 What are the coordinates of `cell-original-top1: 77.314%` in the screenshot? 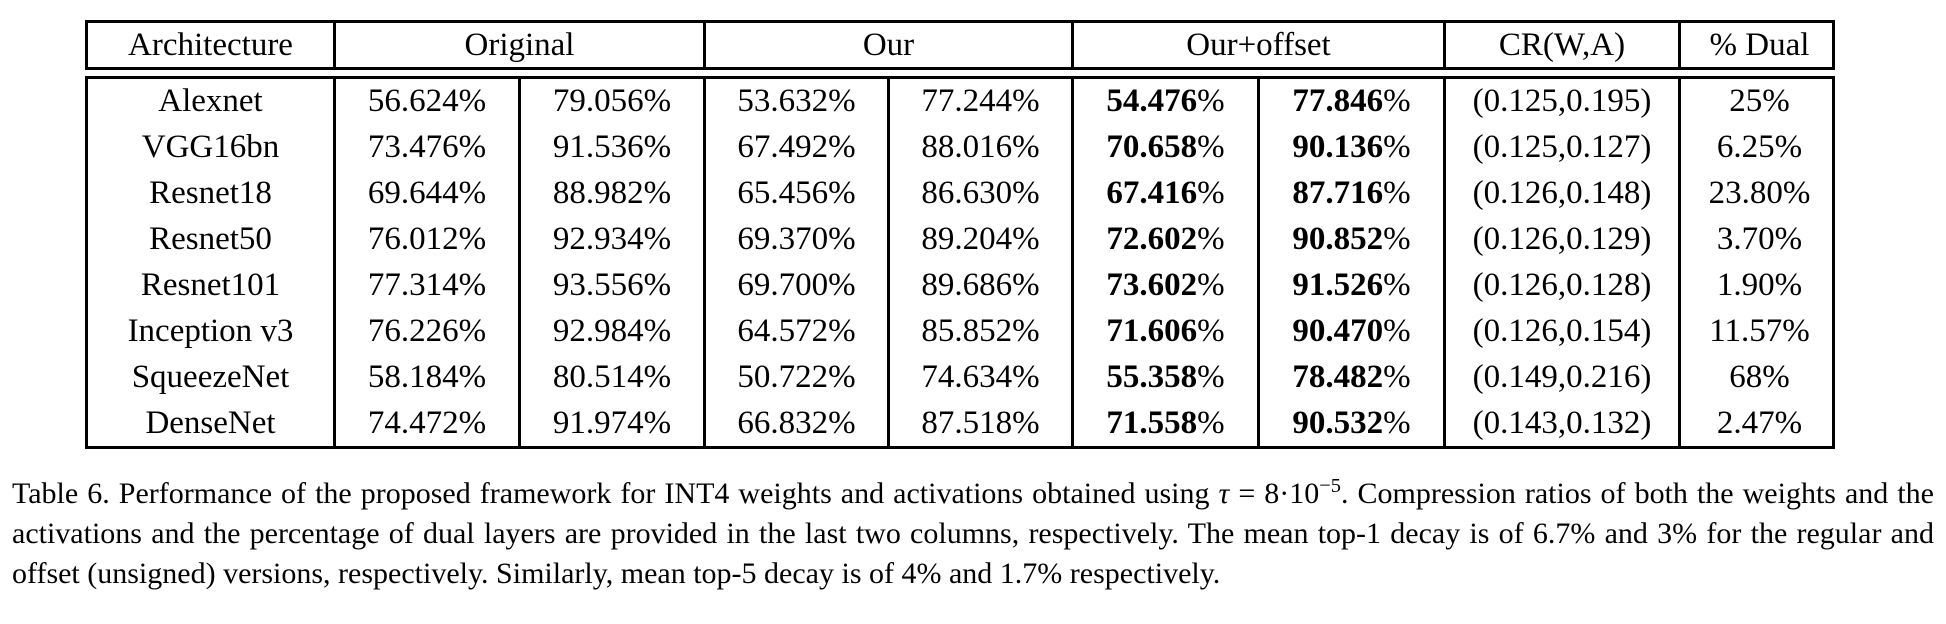 It's located at (425, 285).